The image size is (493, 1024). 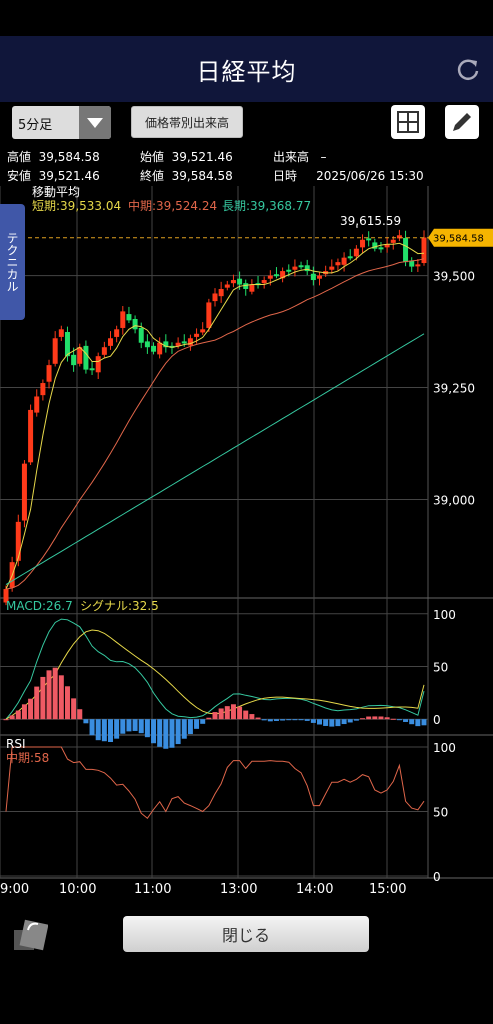 I want to click on layout-grid-button, so click(x=408, y=122).